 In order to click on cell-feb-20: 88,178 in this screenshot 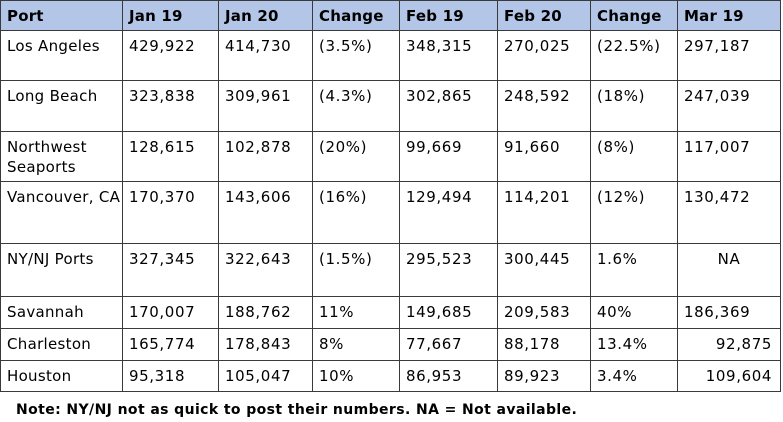, I will do `click(544, 344)`.